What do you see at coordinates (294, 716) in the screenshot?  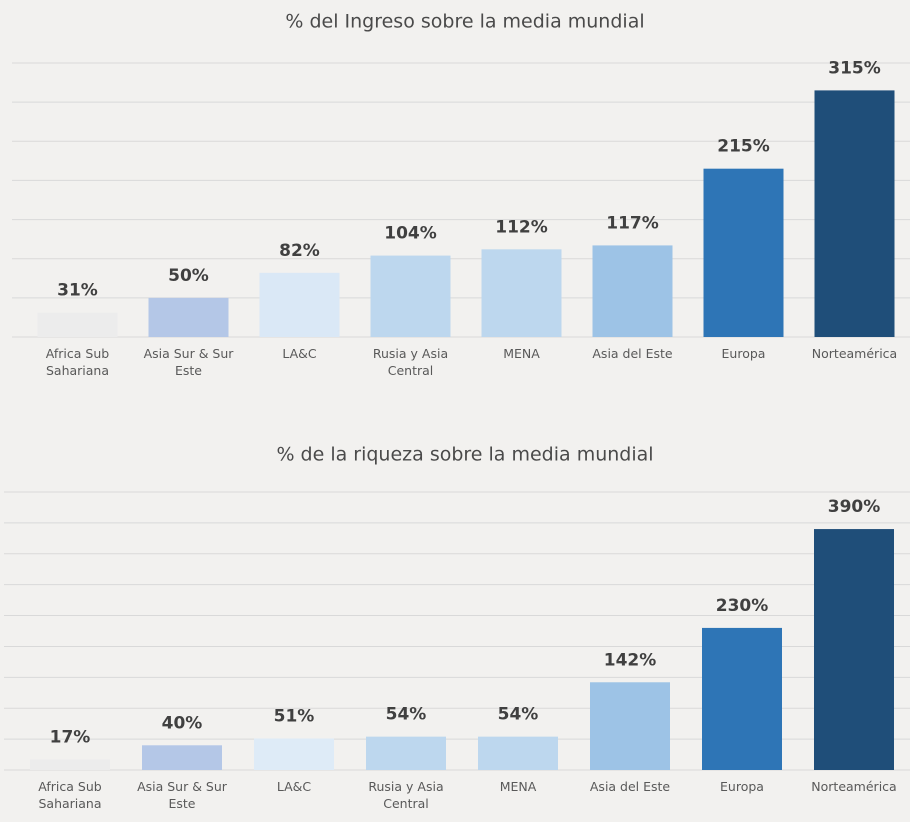 I see `value-label: 51%` at bounding box center [294, 716].